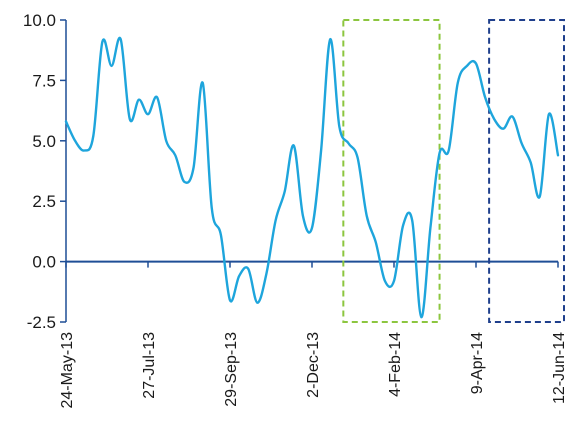  What do you see at coordinates (313, 365) in the screenshot?
I see `x-tick-label: 2-Dec-13` at bounding box center [313, 365].